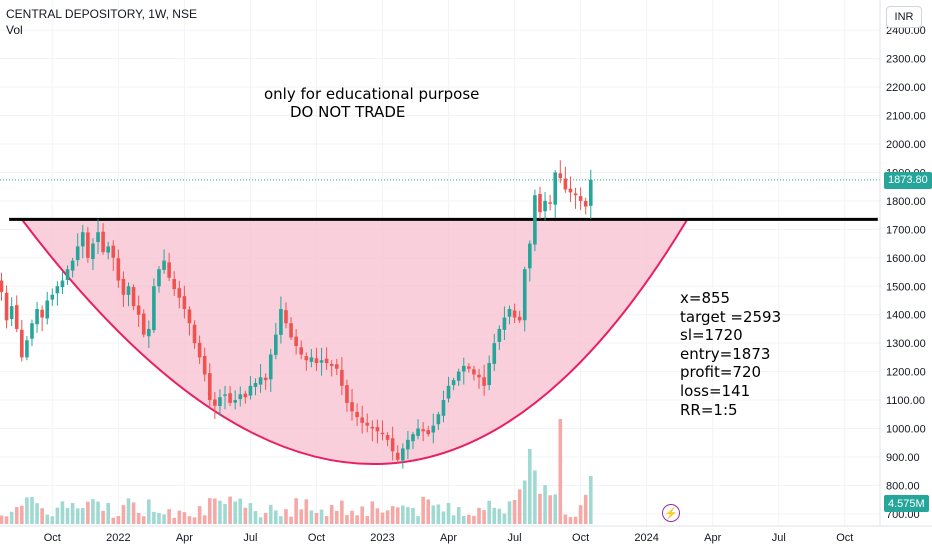  Describe the element at coordinates (906, 230) in the screenshot. I see `price-tick-label: 1700.00` at that location.